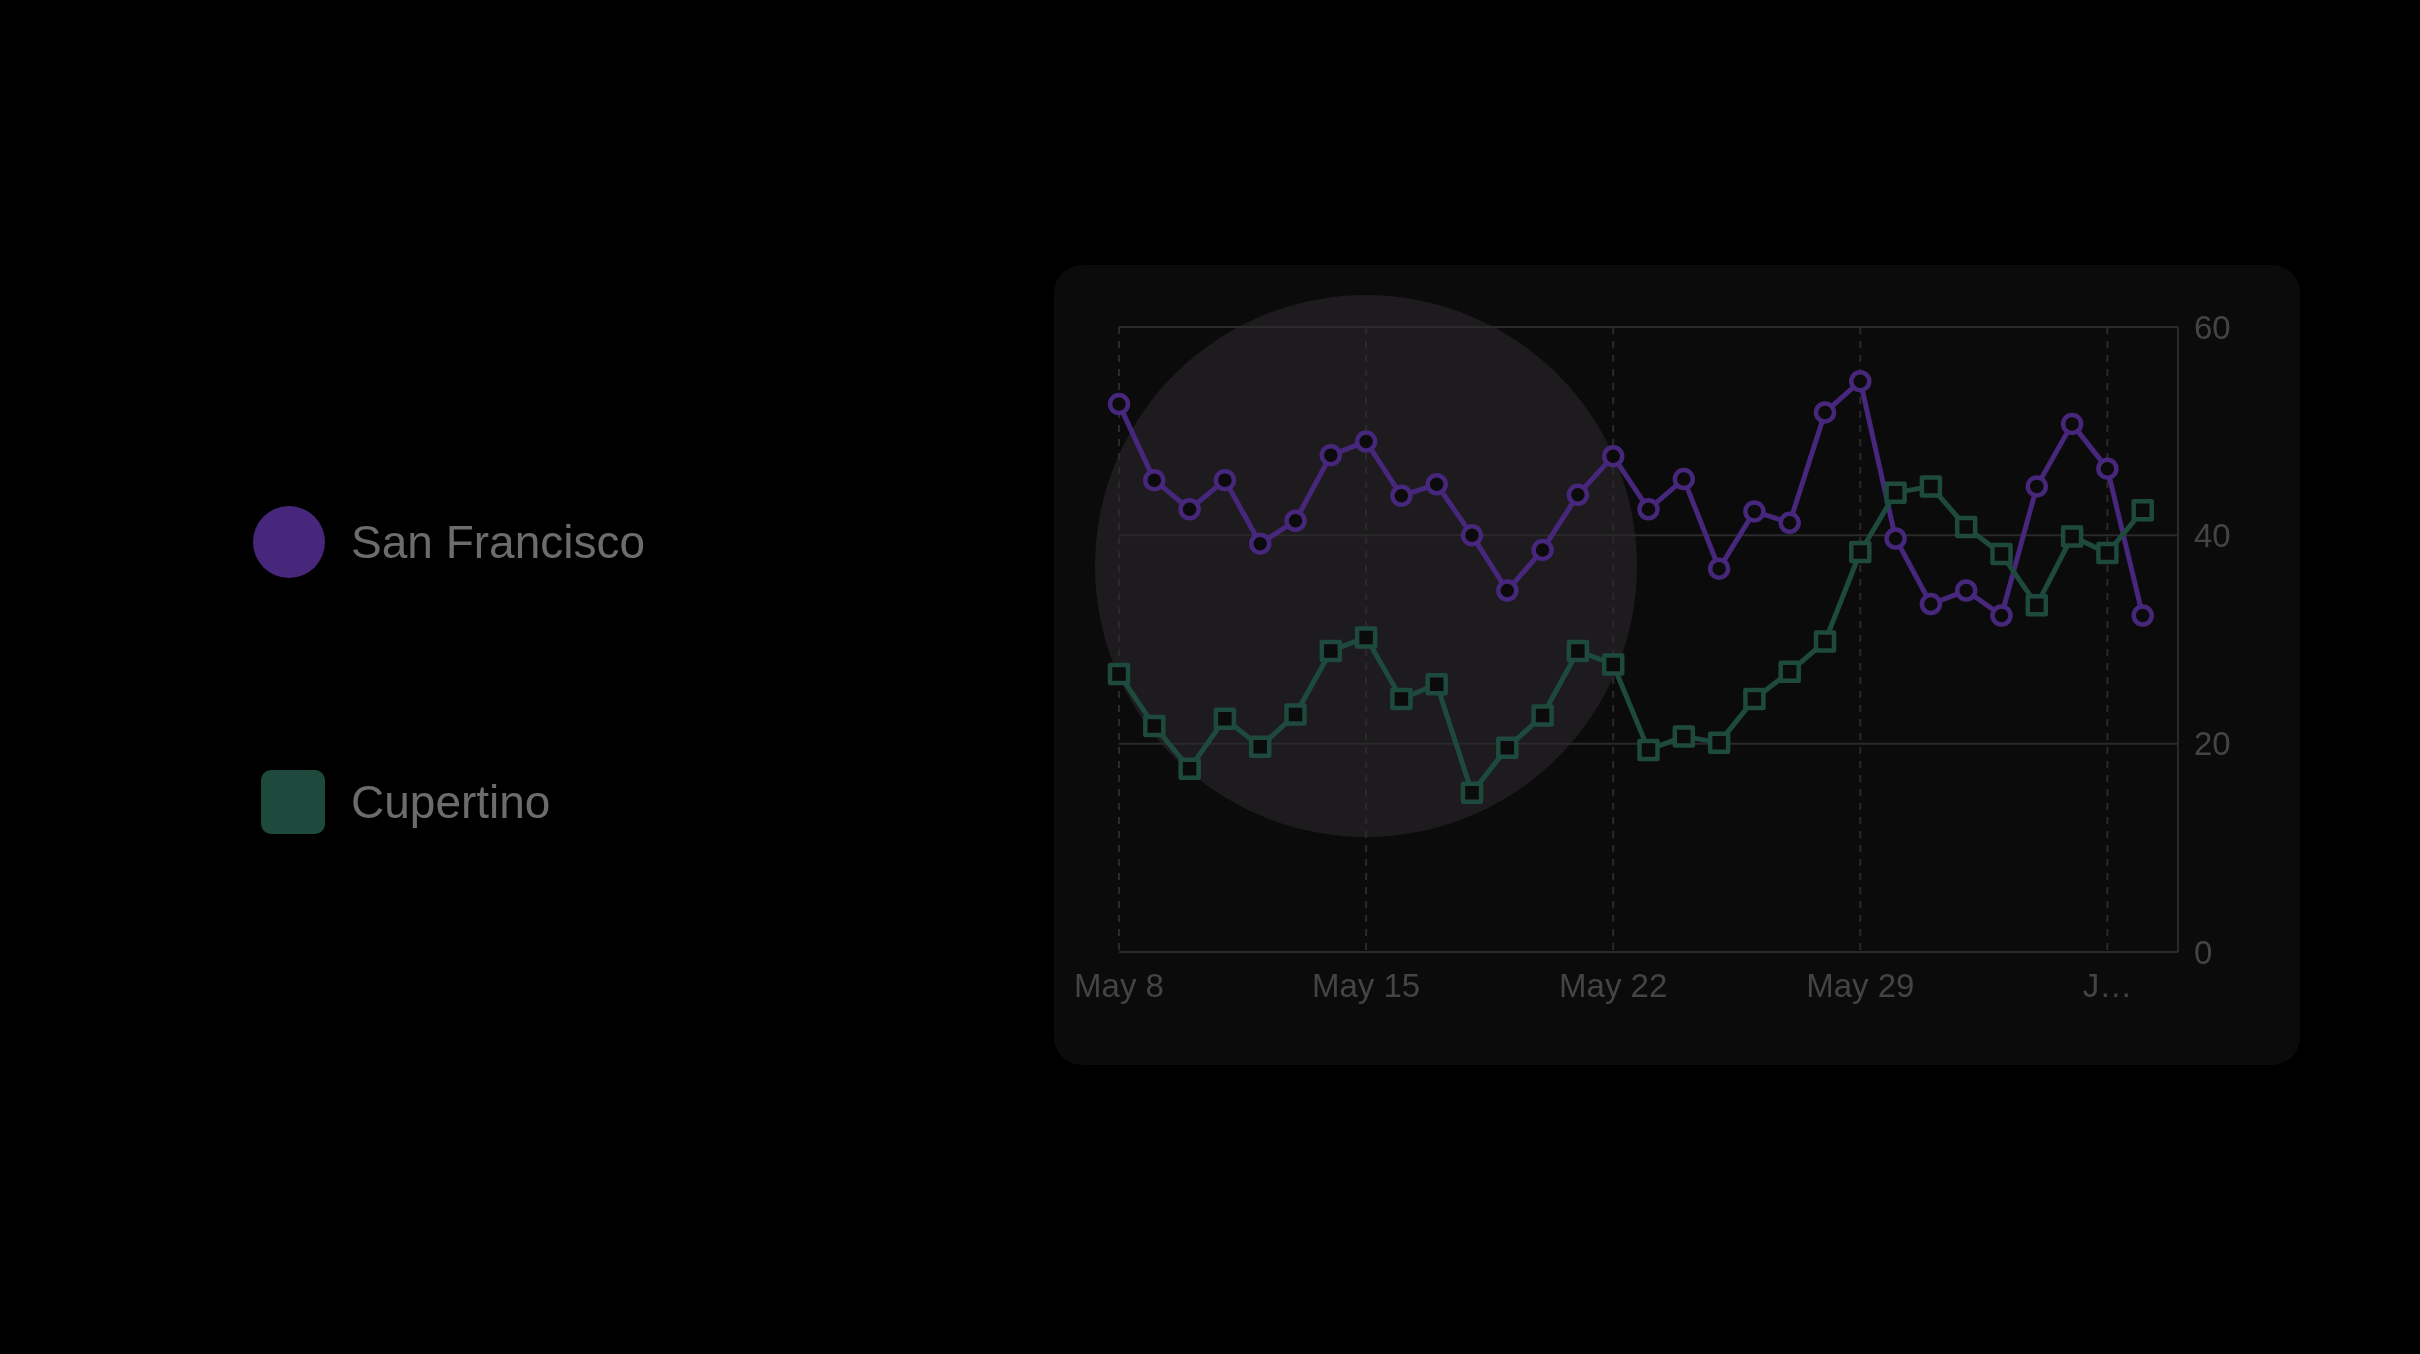  I want to click on y-tick-label: 40, so click(2212, 536).